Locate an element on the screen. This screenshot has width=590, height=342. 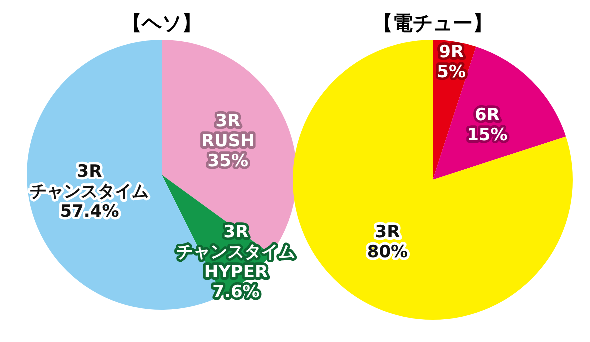
data-label: 5% is located at coordinates (451, 72).